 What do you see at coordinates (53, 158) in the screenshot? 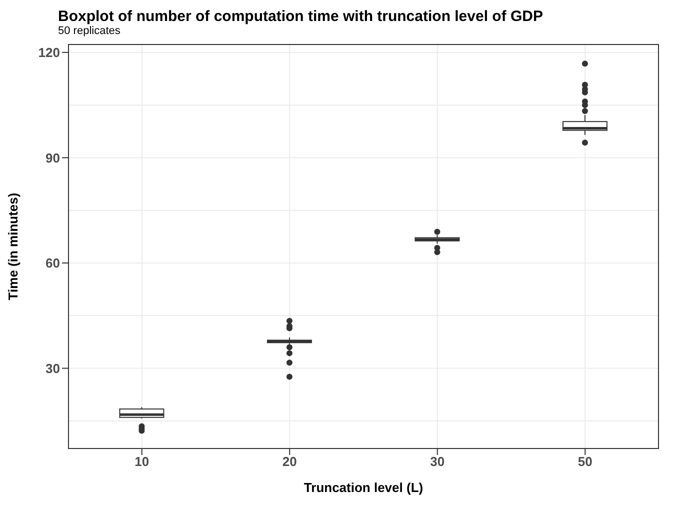
I see `y-tick-label: 90` at bounding box center [53, 158].